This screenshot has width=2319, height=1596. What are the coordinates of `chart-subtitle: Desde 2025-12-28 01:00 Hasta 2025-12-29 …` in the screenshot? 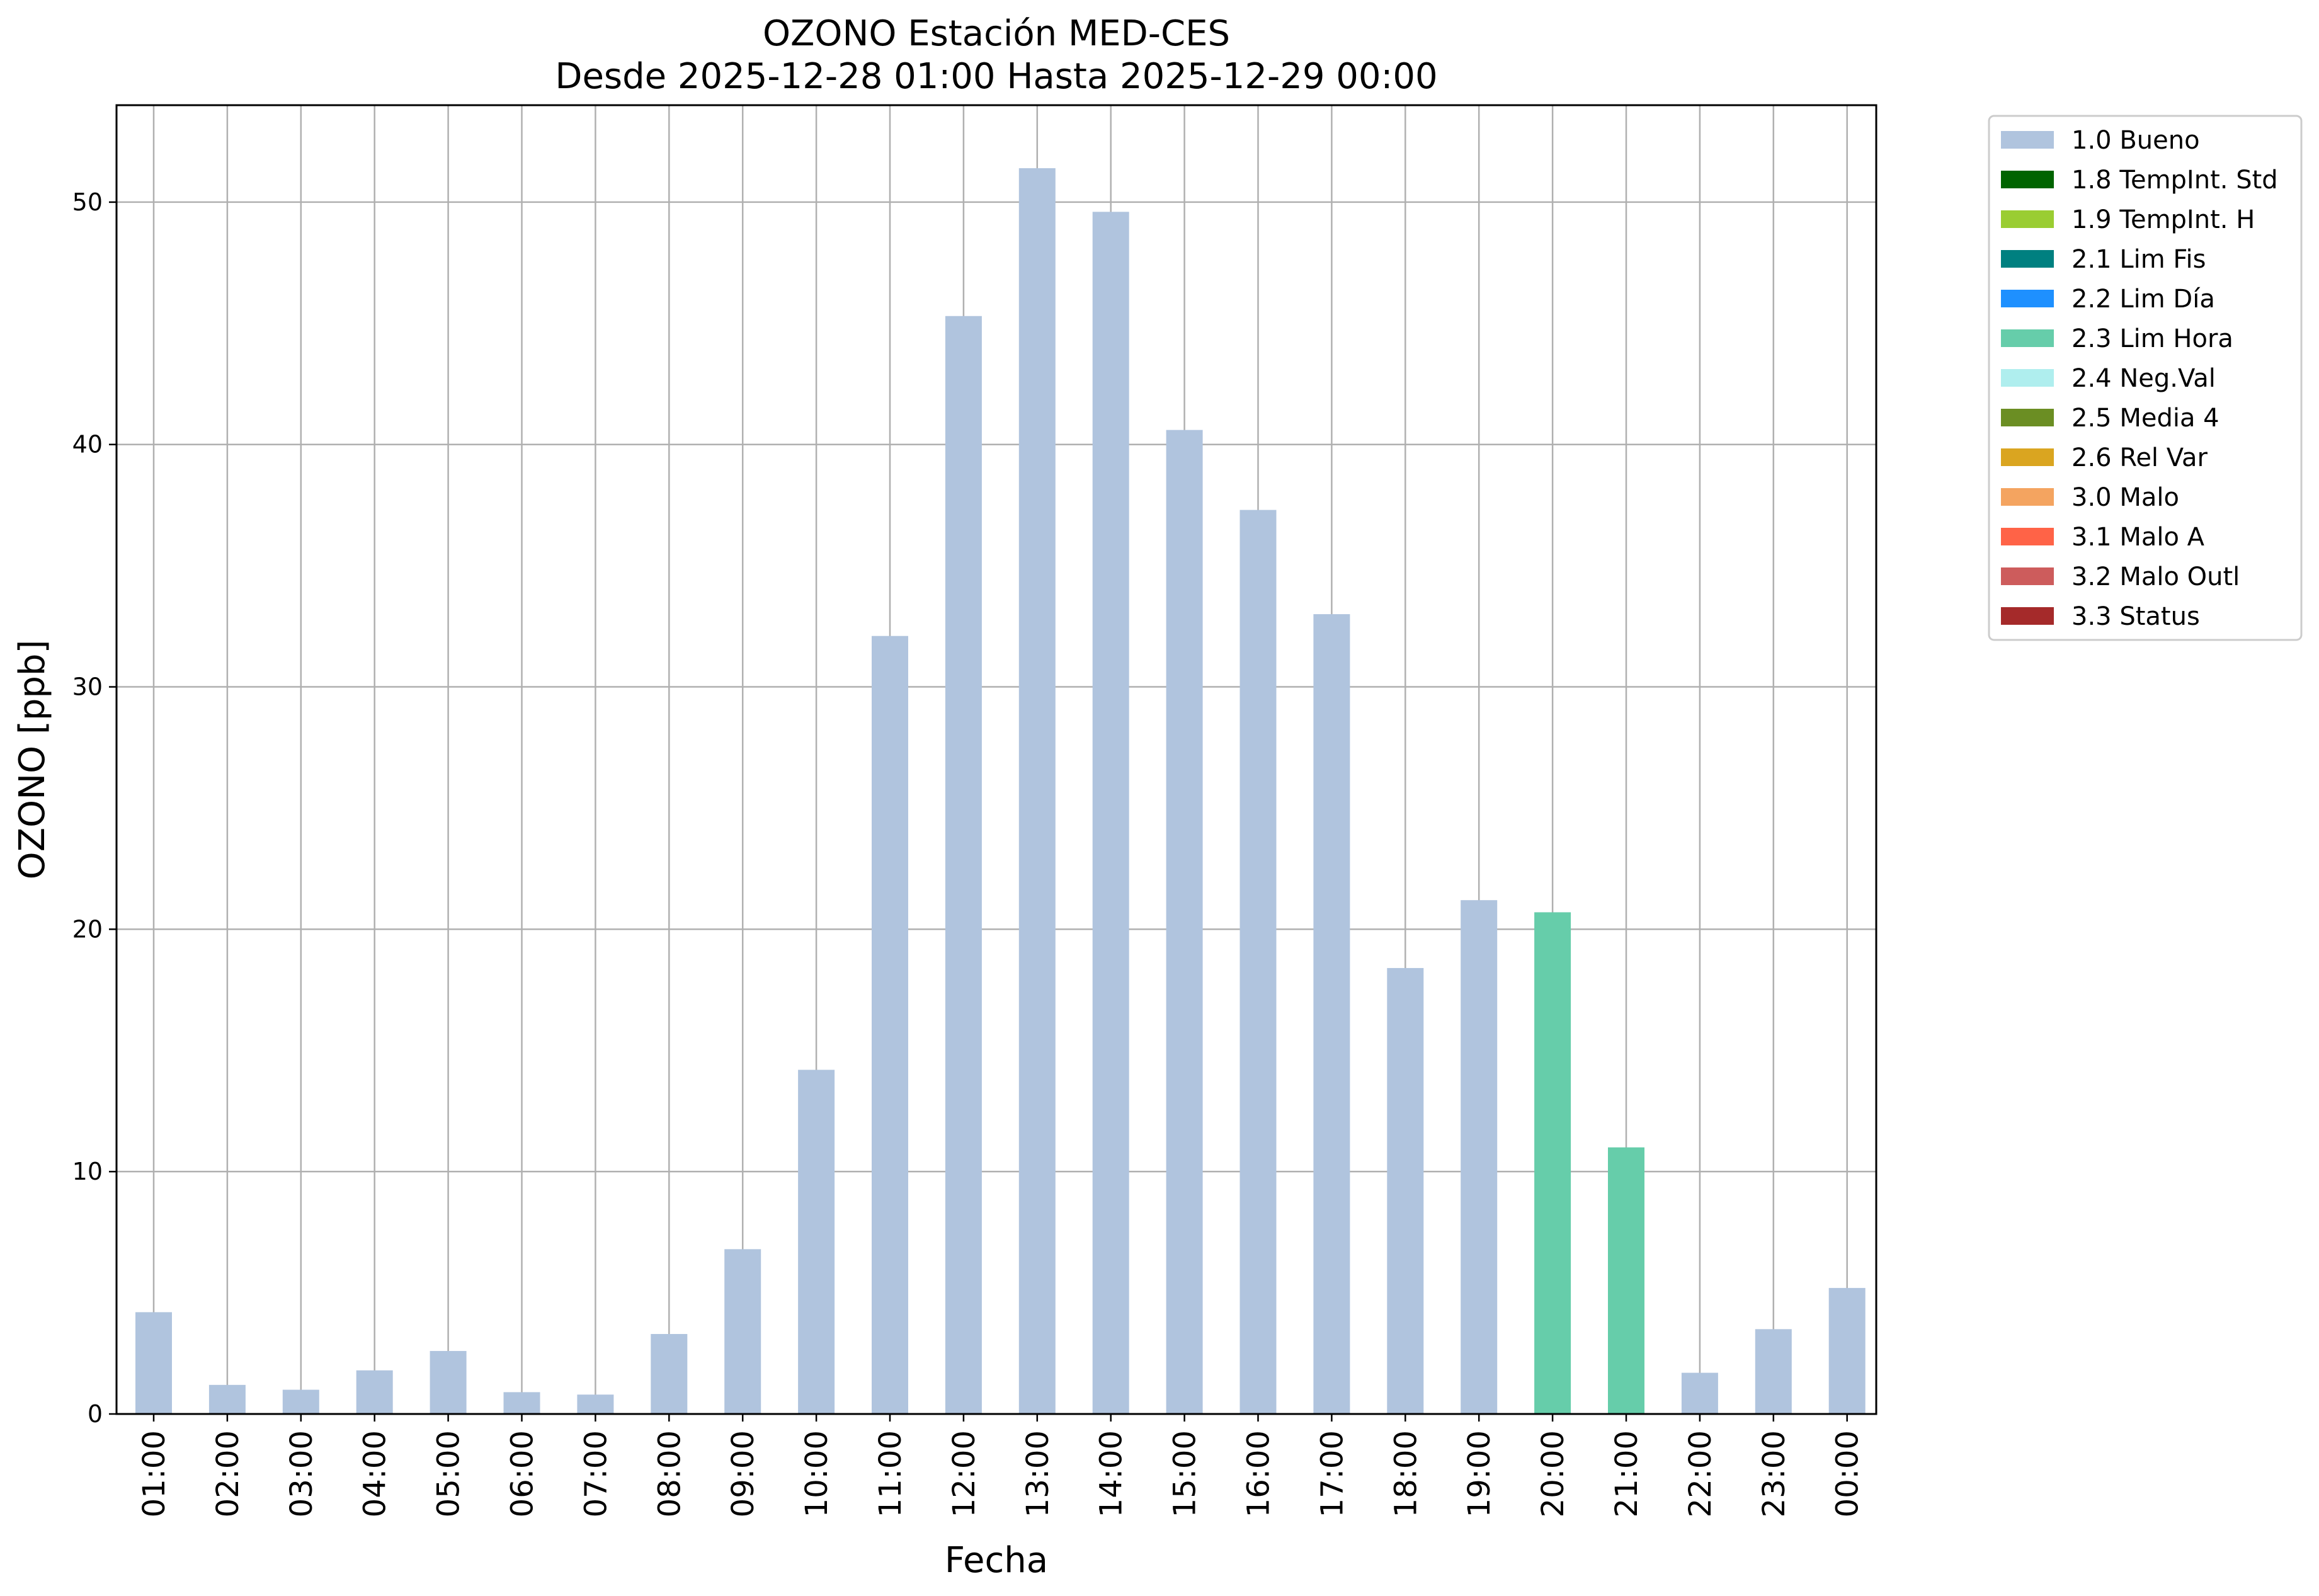 It's located at (996, 76).